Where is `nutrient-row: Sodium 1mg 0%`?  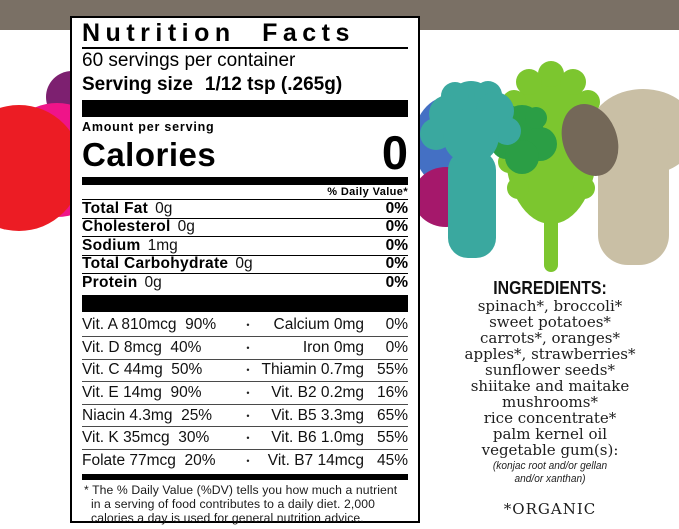 nutrient-row: Sodium 1mg 0% is located at coordinates (245, 245).